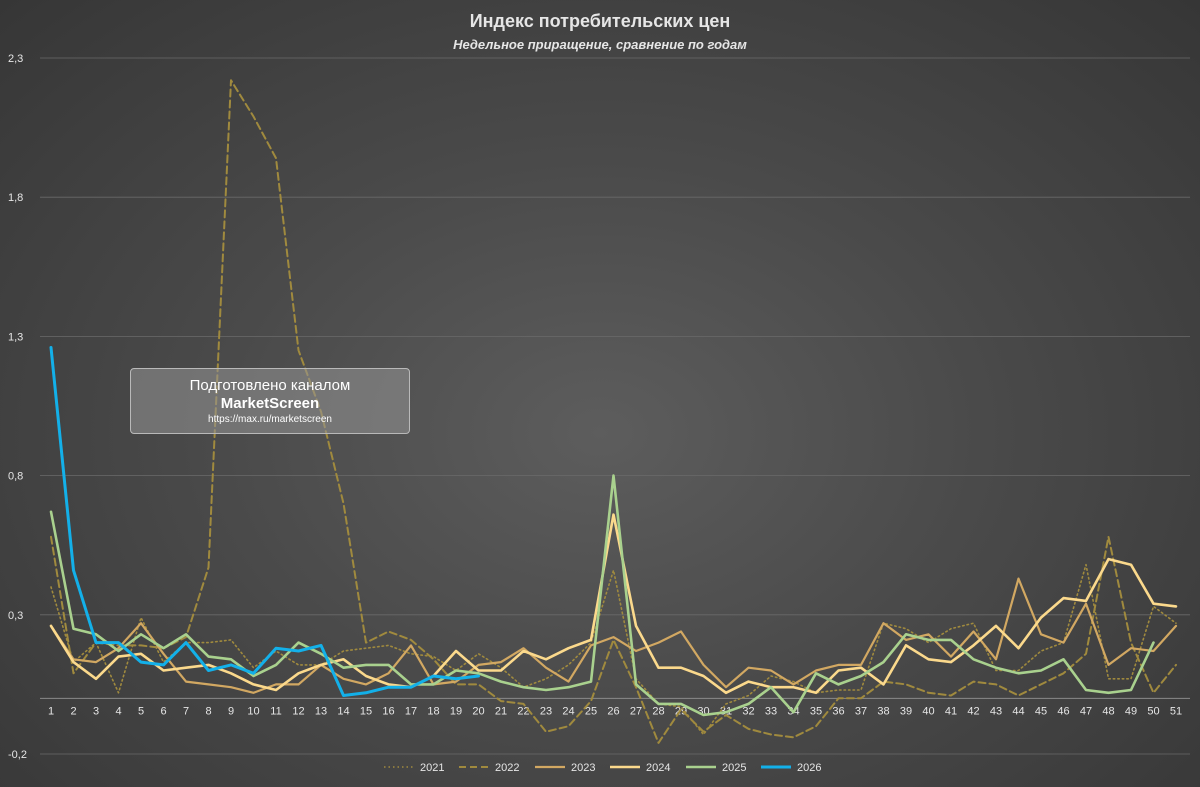  What do you see at coordinates (809, 768) in the screenshot?
I see `legend-label-2026: 2026` at bounding box center [809, 768].